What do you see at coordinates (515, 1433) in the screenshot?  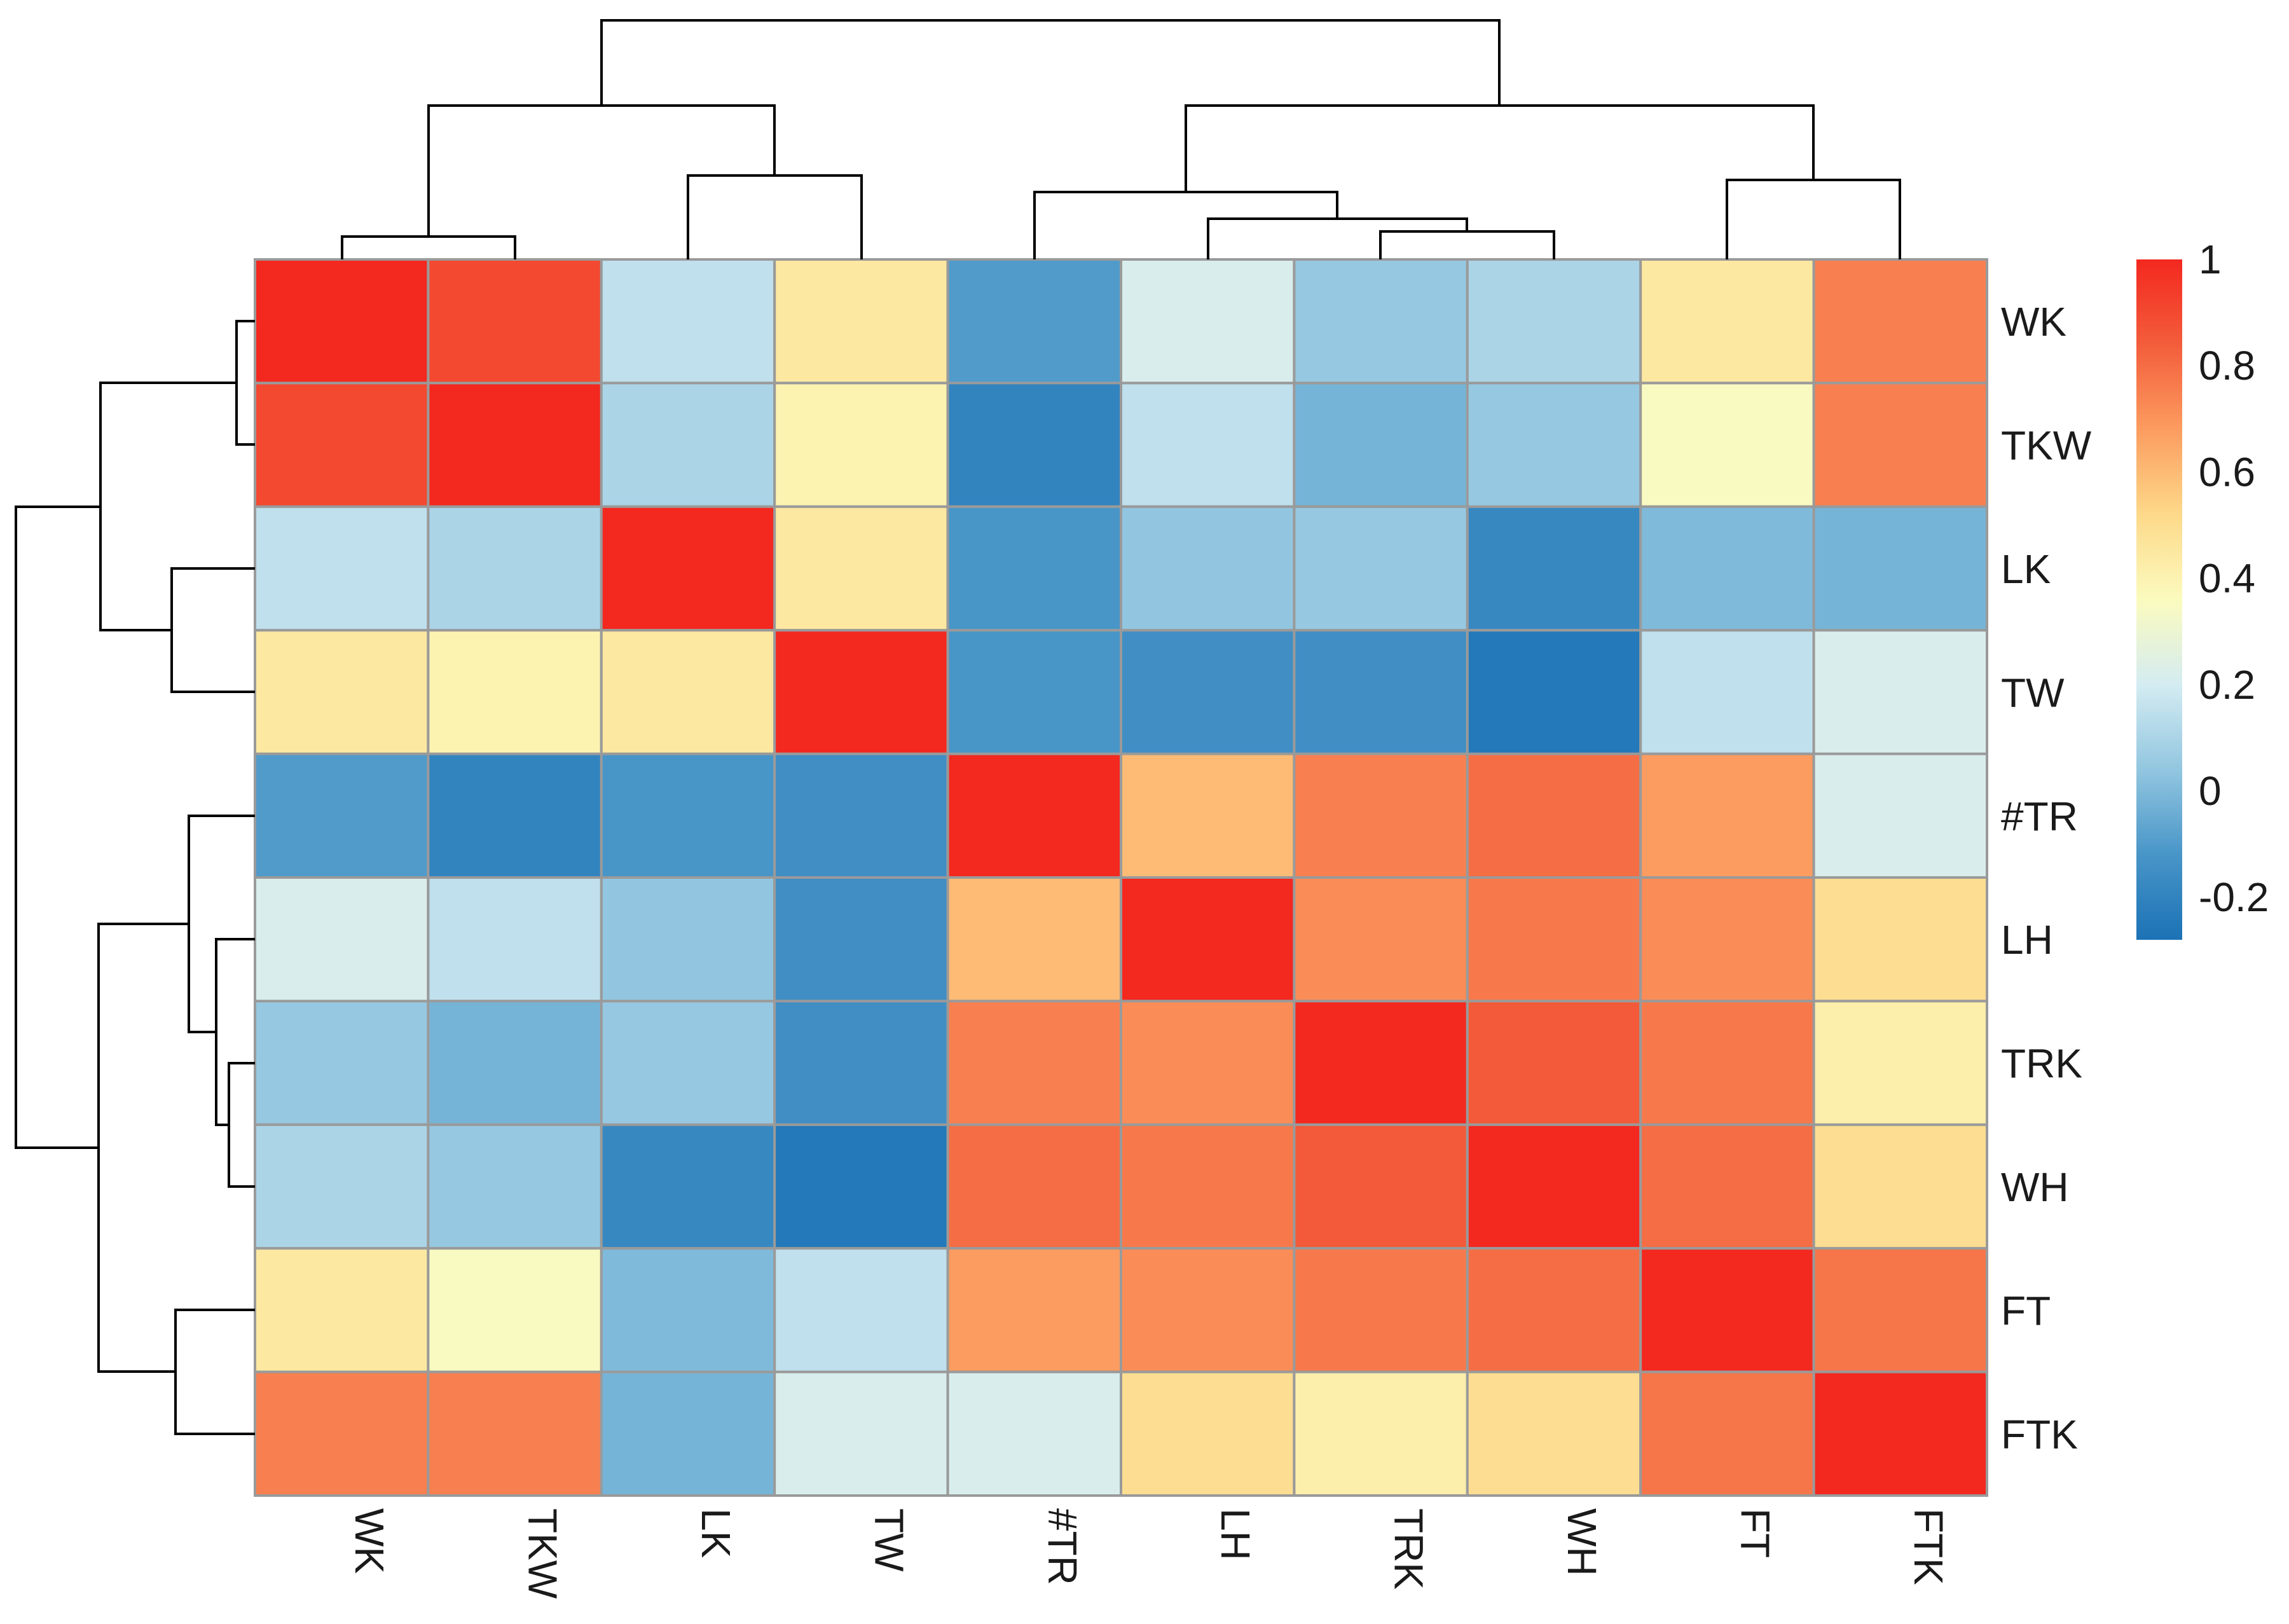 I see `heatmap-cell-FTK-TKW` at bounding box center [515, 1433].